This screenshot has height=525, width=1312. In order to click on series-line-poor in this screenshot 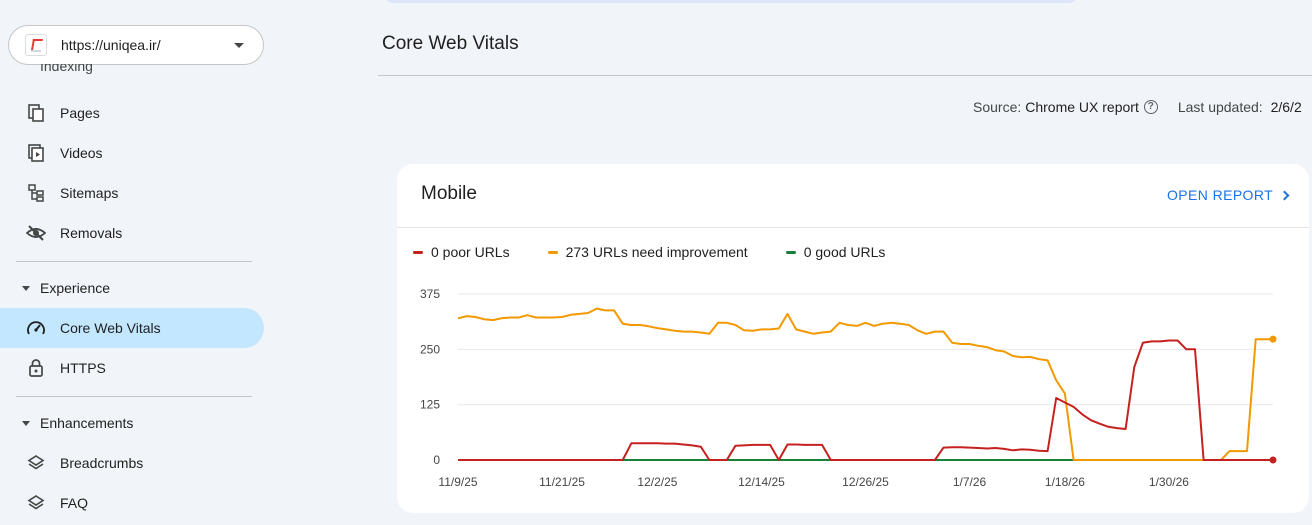, I will do `click(865, 400)`.